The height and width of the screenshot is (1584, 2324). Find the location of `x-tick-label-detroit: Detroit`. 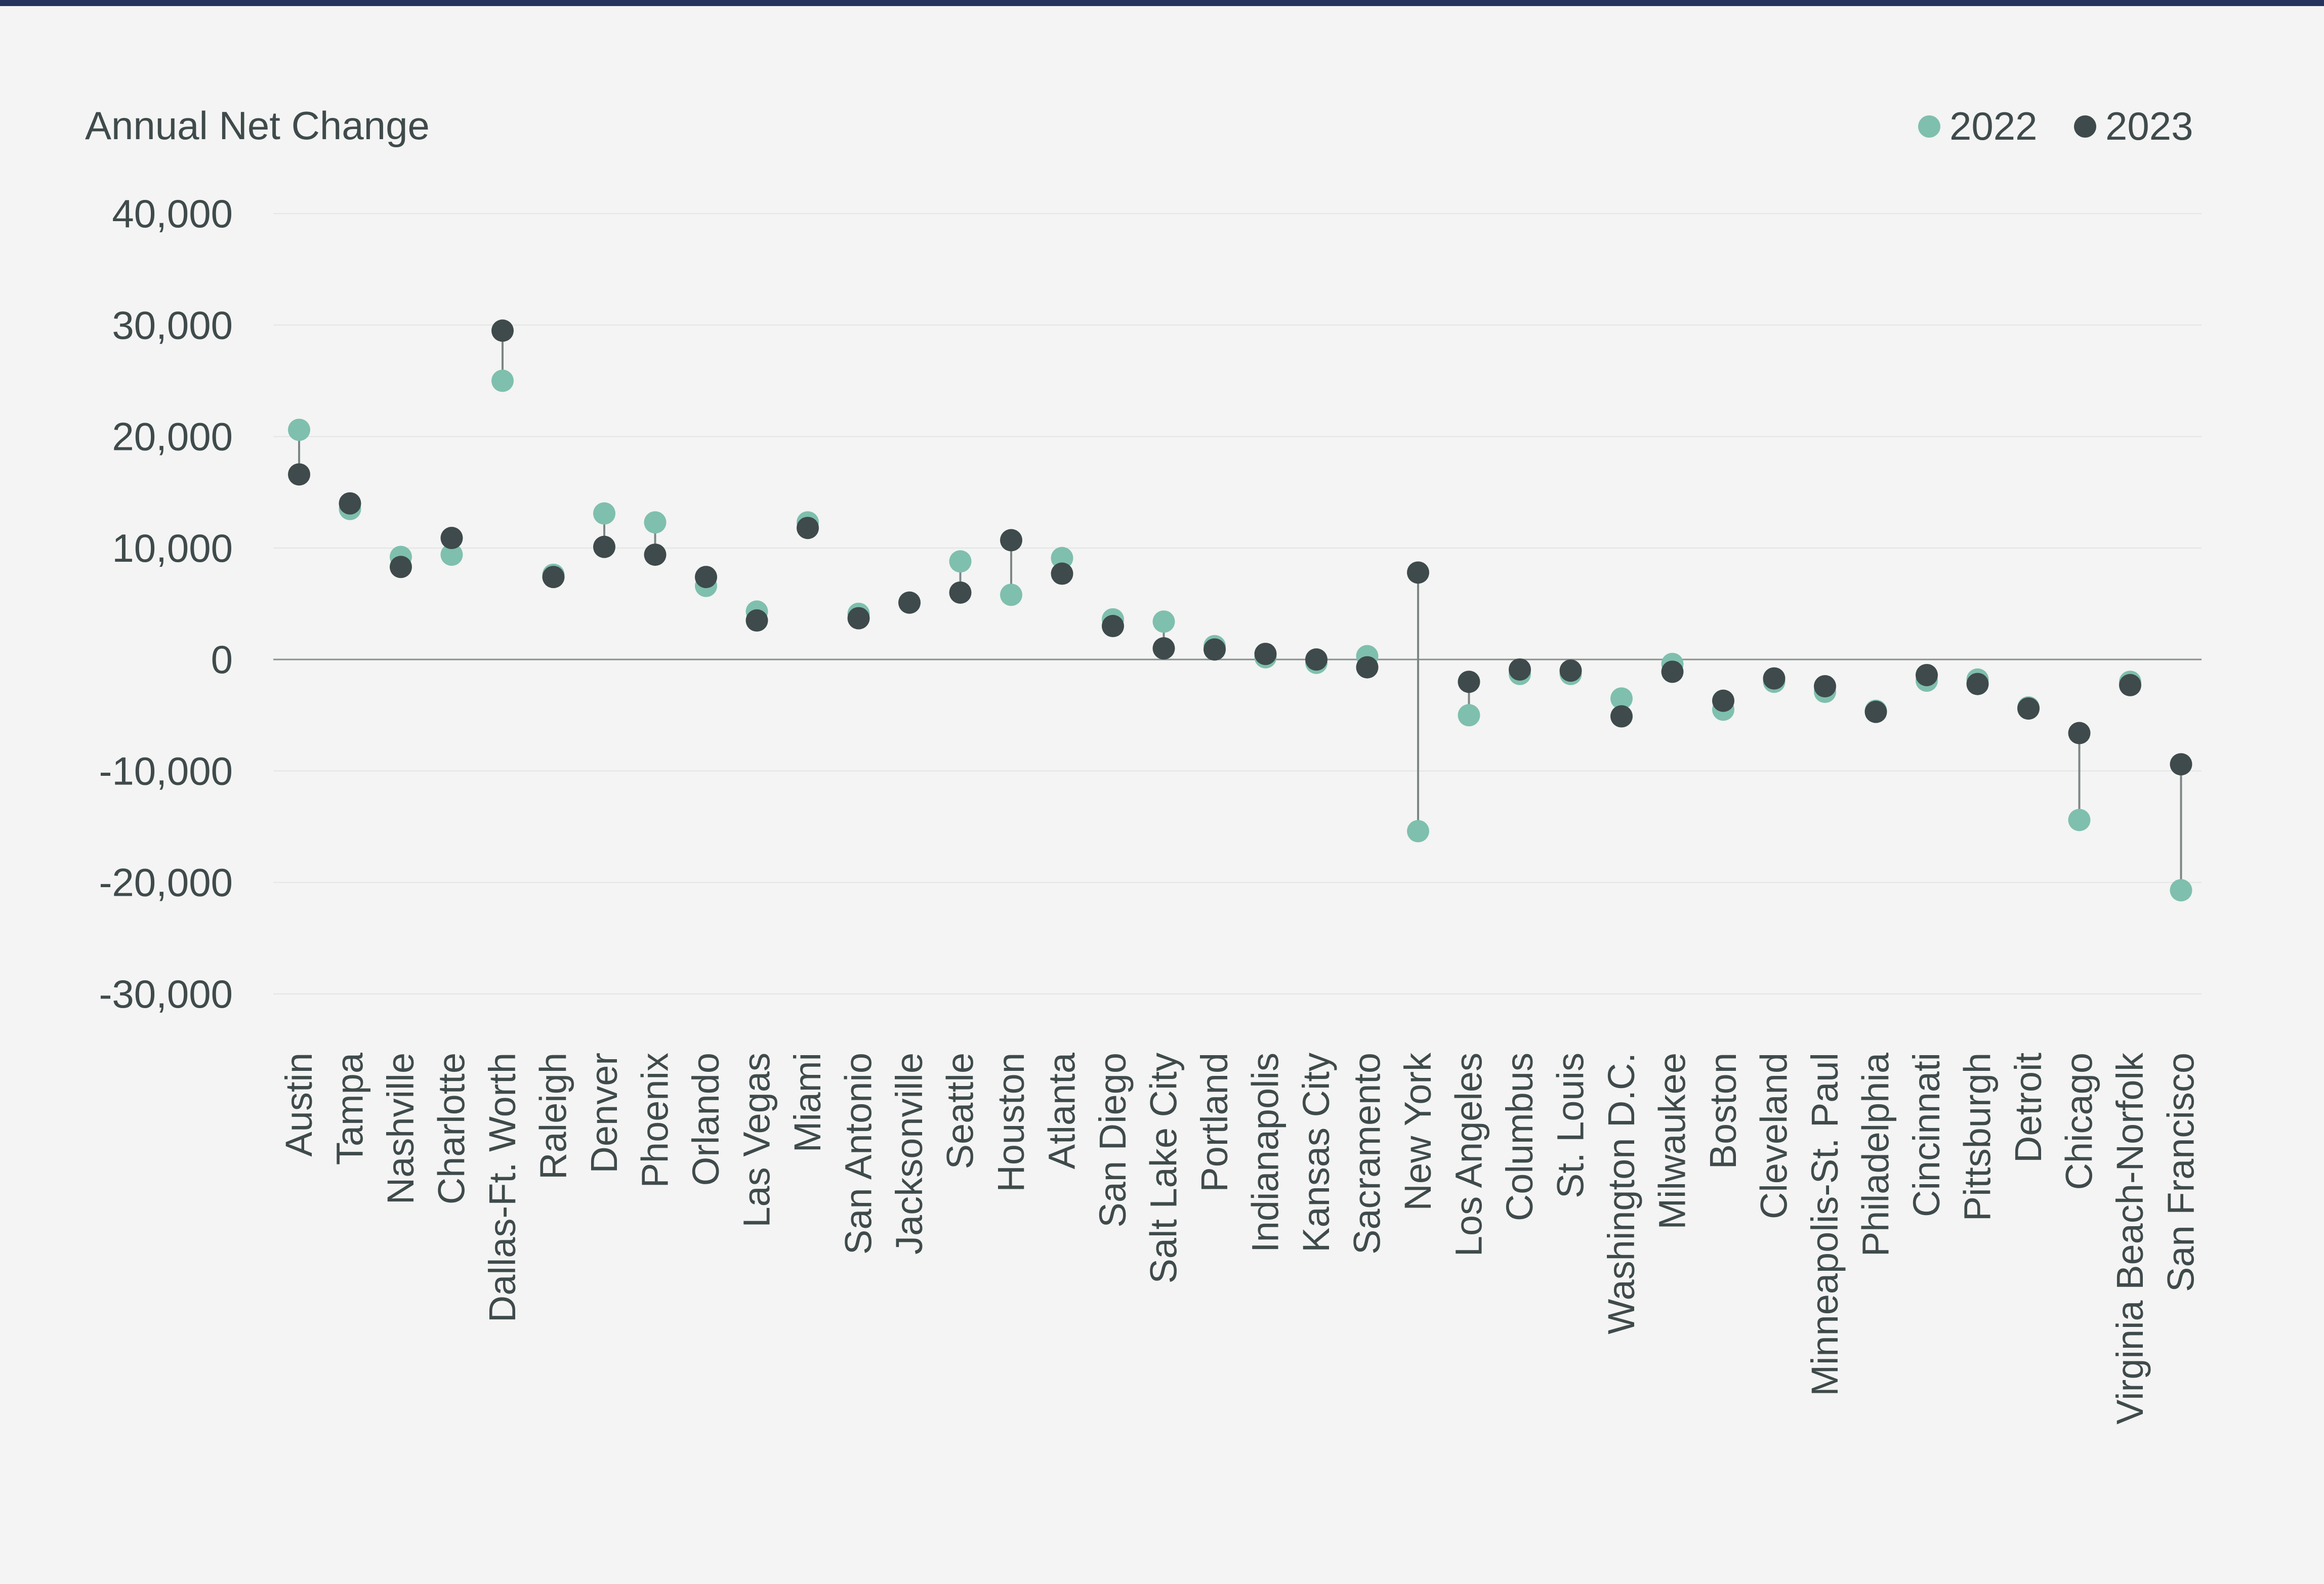

x-tick-label-detroit: Detroit is located at coordinates (2028, 1108).